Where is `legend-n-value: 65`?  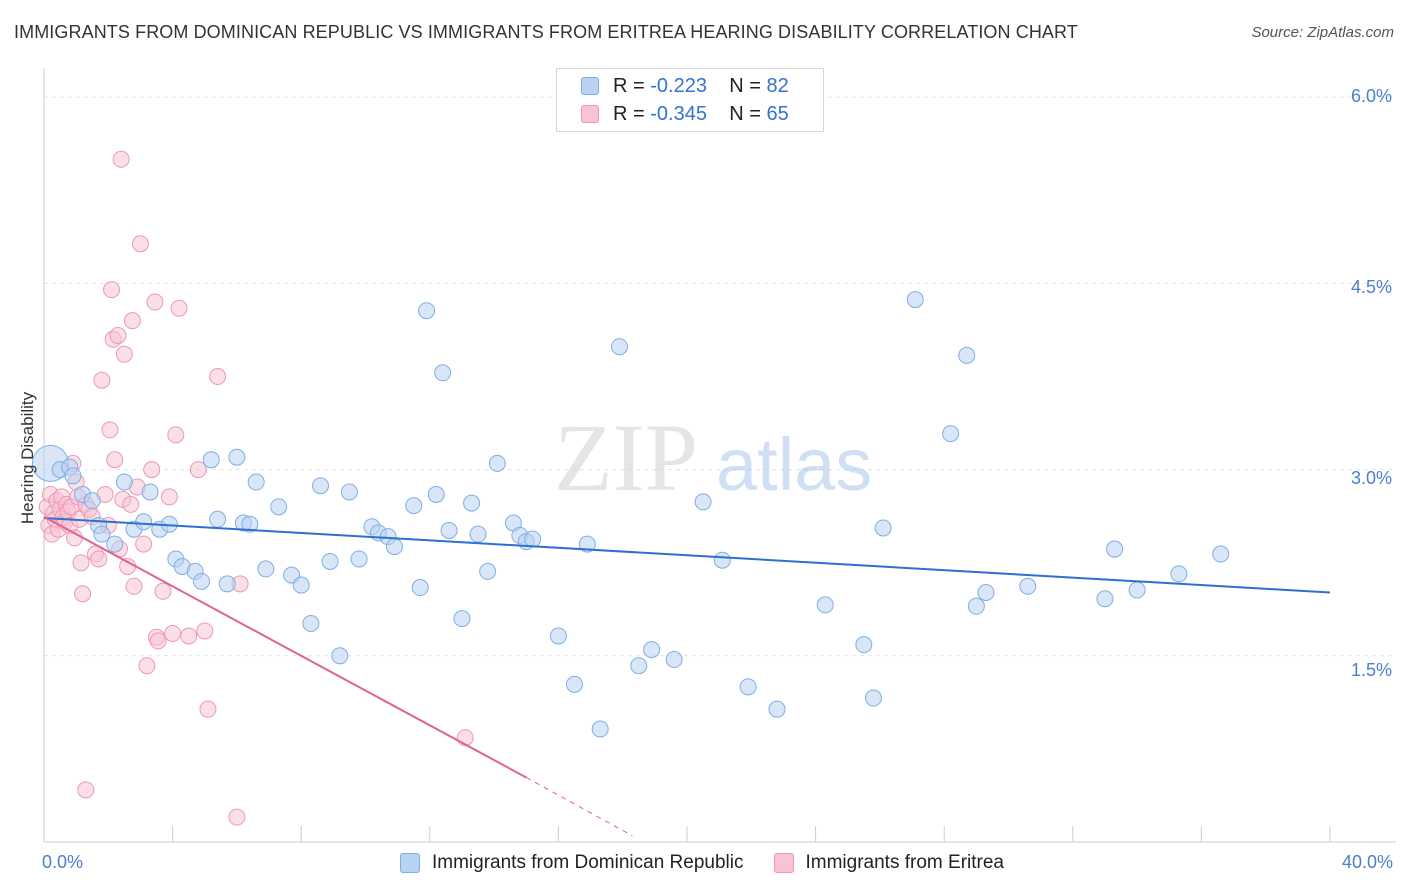 legend-n-value: 65 is located at coordinates (777, 113).